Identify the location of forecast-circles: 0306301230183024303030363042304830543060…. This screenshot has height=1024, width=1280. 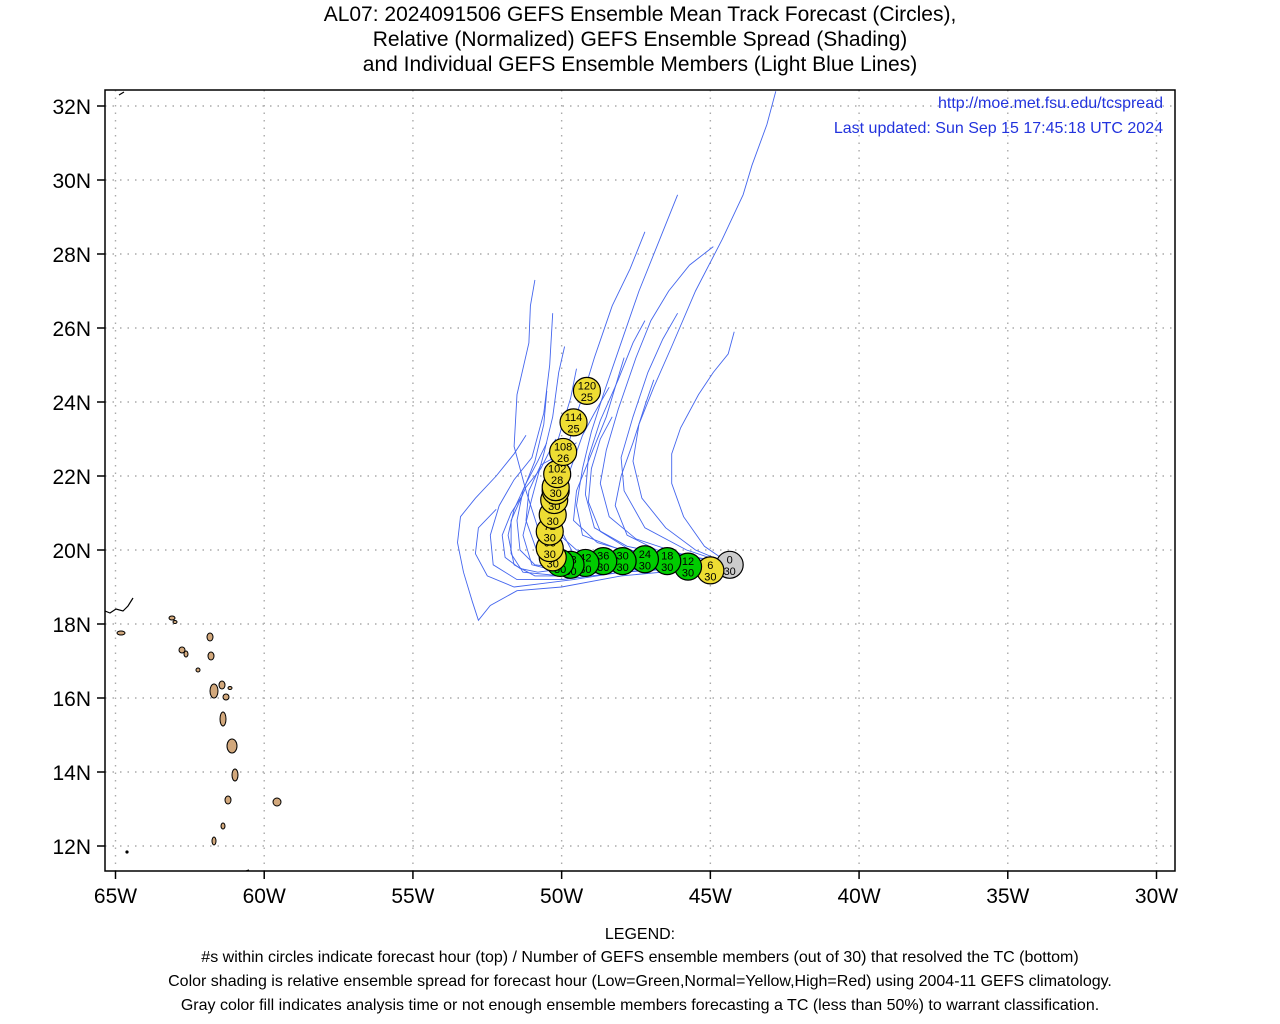
(639, 480).